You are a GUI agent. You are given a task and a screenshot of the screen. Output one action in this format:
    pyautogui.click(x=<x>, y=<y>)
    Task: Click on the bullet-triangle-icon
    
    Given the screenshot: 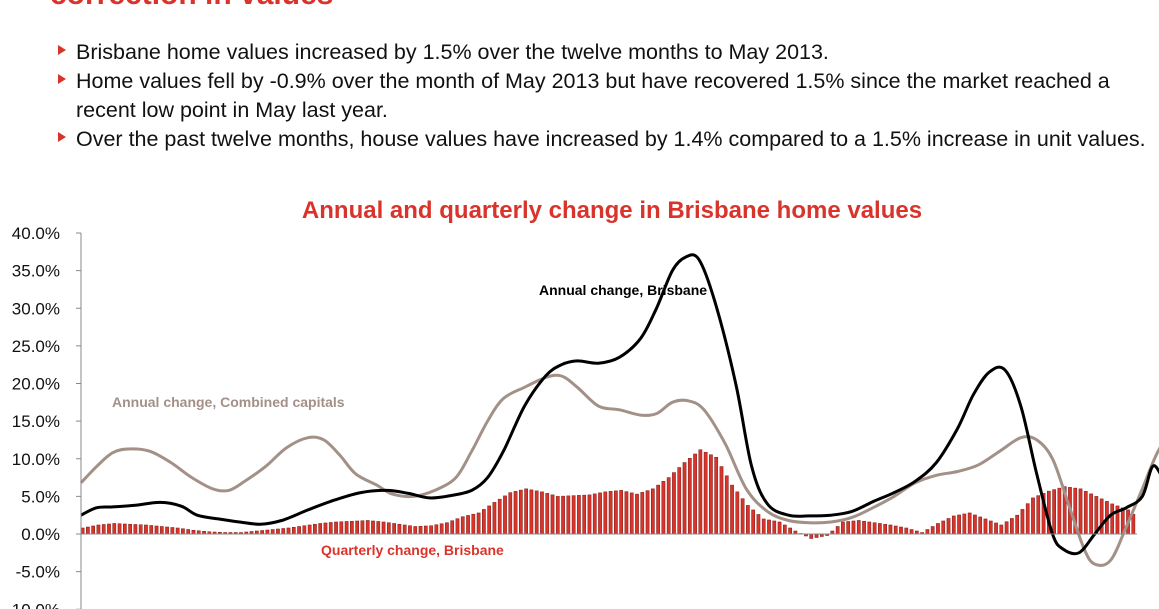 What is the action you would take?
    pyautogui.click(x=62, y=79)
    